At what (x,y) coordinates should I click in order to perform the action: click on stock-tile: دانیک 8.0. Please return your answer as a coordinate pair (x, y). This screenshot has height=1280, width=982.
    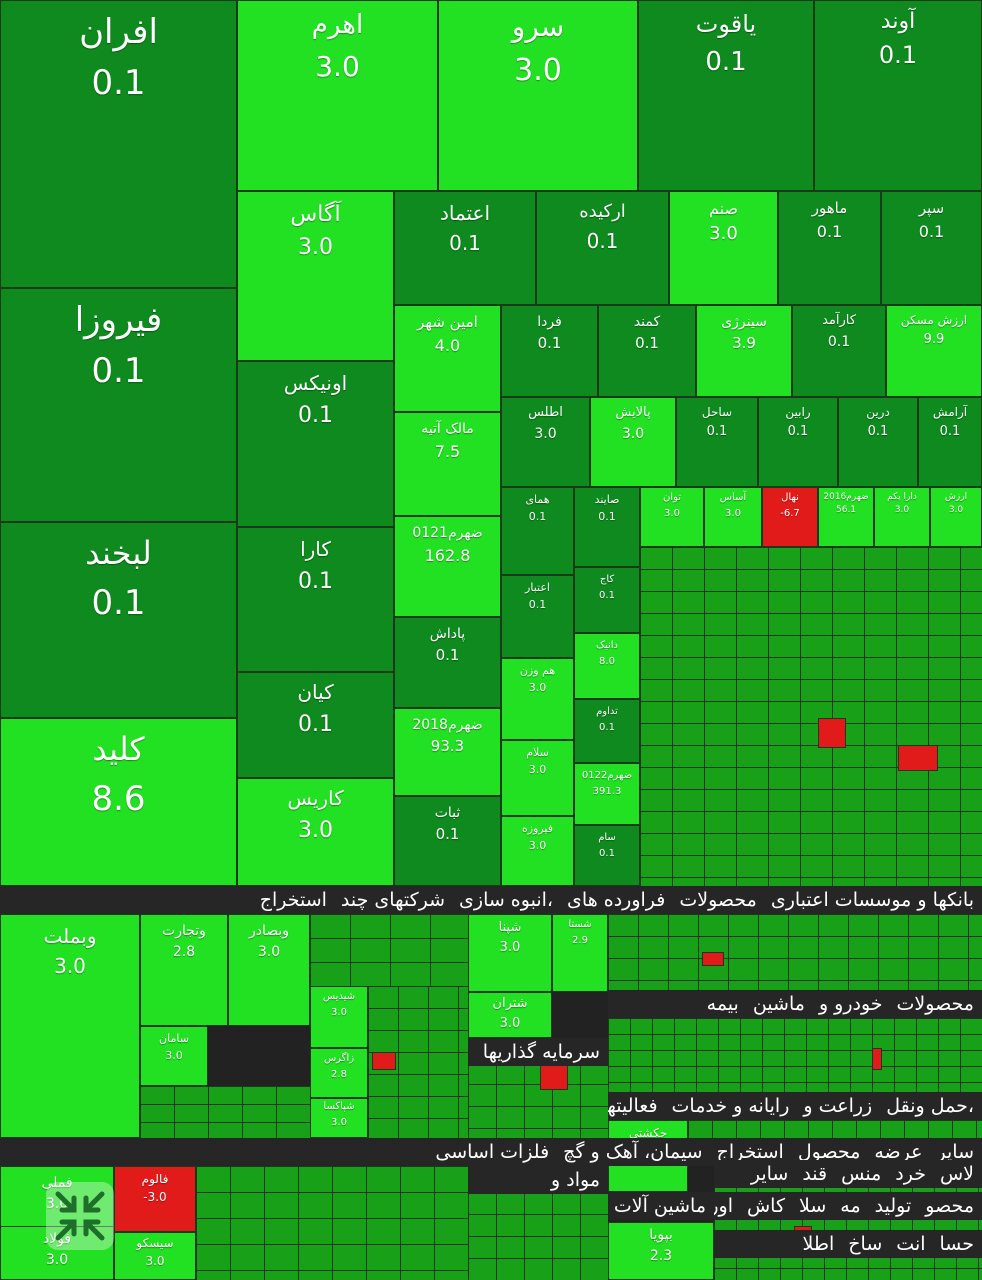
    Looking at the image, I should click on (607, 666).